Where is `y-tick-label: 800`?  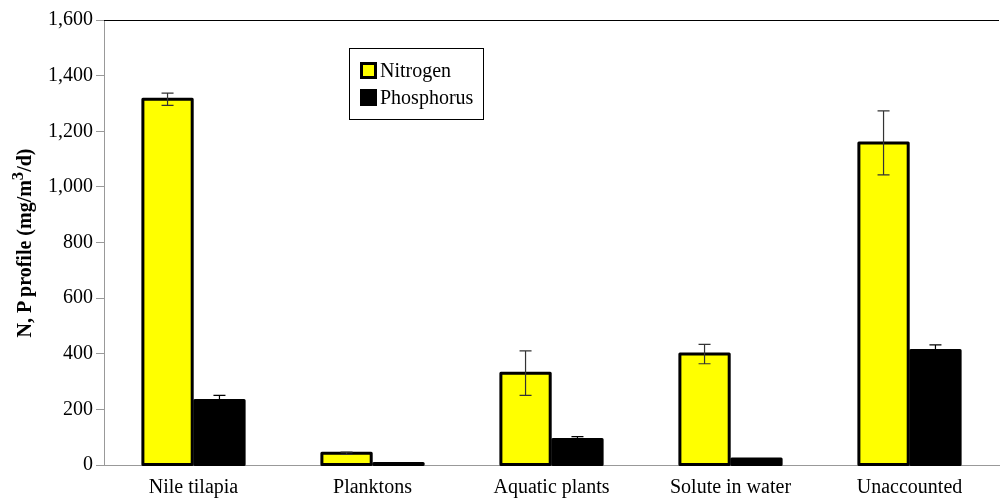 y-tick-label: 800 is located at coordinates (78, 240).